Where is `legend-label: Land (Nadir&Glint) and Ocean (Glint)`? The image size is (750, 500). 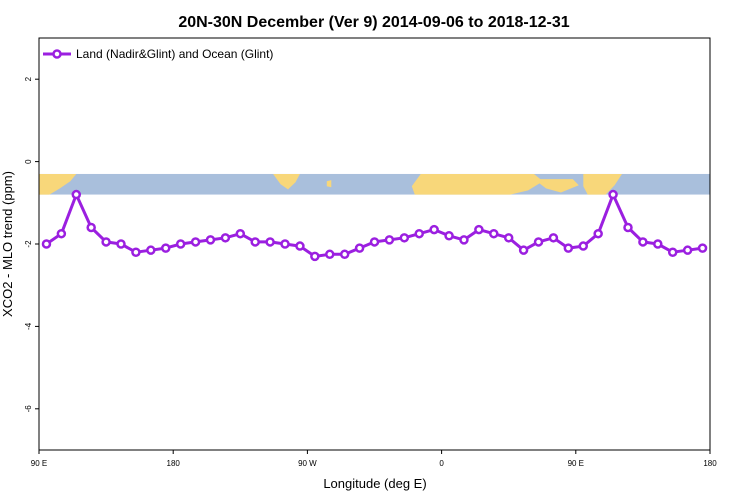 legend-label: Land (Nadir&Glint) and Ocean (Glint) is located at coordinates (174, 54).